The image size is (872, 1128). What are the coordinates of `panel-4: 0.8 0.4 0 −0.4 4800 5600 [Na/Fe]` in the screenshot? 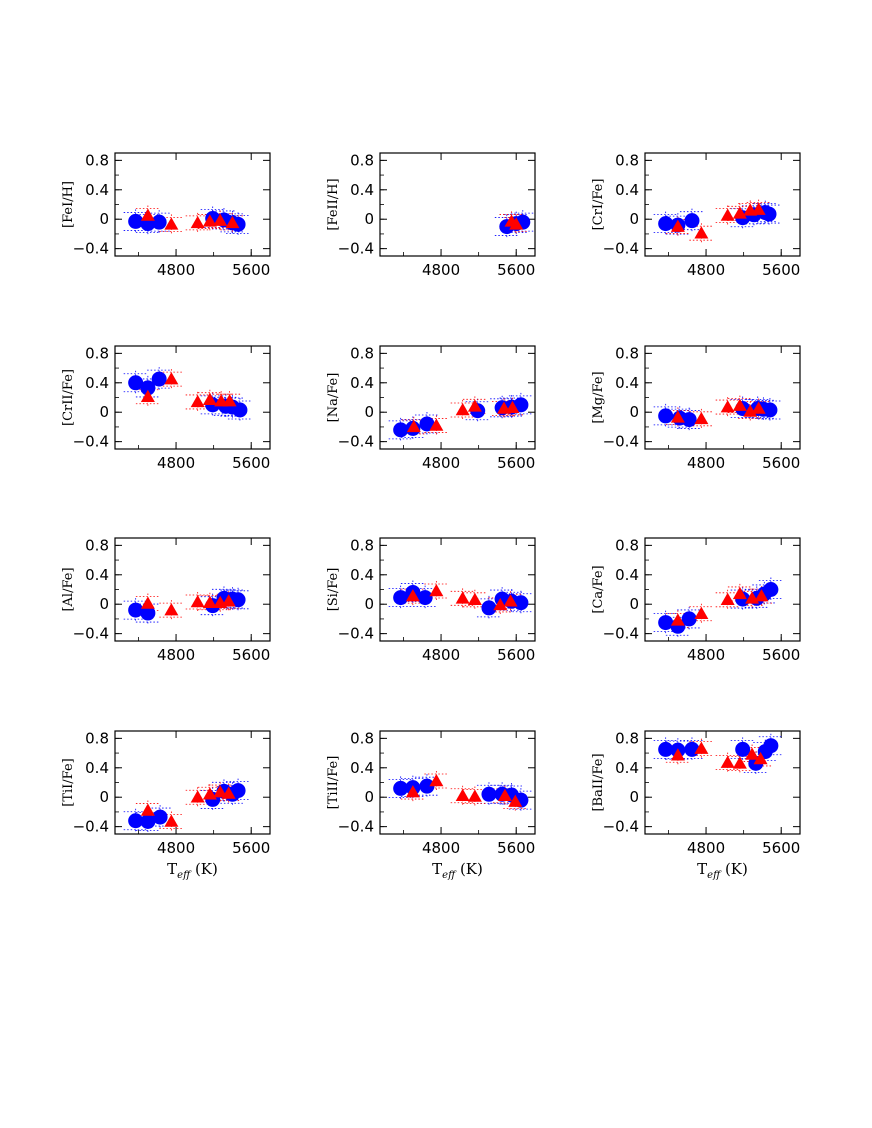 It's located at (431, 408).